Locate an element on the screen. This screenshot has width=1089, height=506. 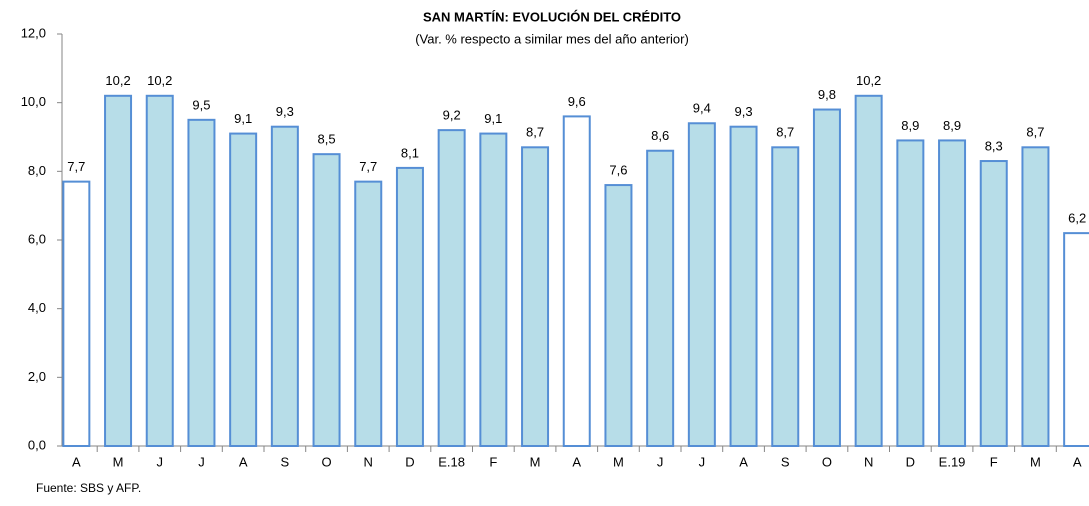
value-label: 6,2 is located at coordinates (1077, 218).